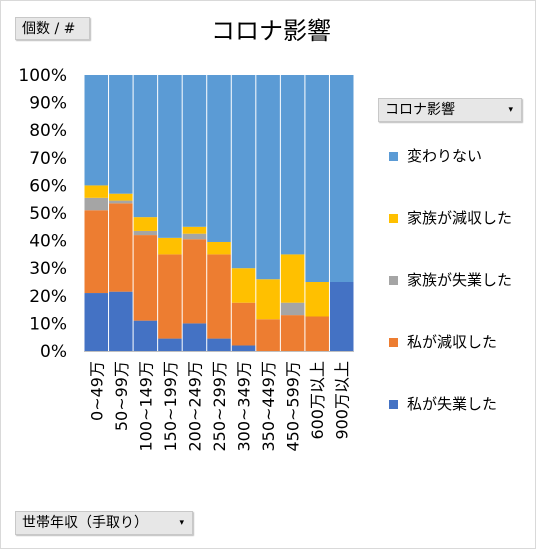  Describe the element at coordinates (219, 406) in the screenshot. I see `x-tick-label: 250~299万` at that location.